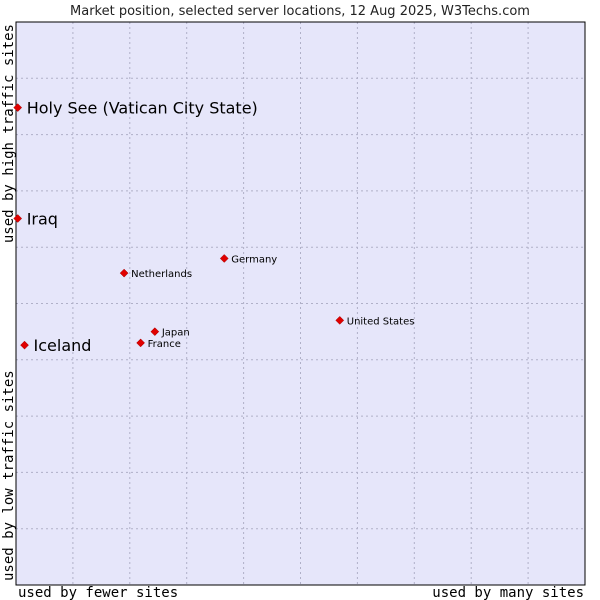 The image size is (600, 600). I want to click on x-axis-label-right: used by many sites, so click(508, 592).